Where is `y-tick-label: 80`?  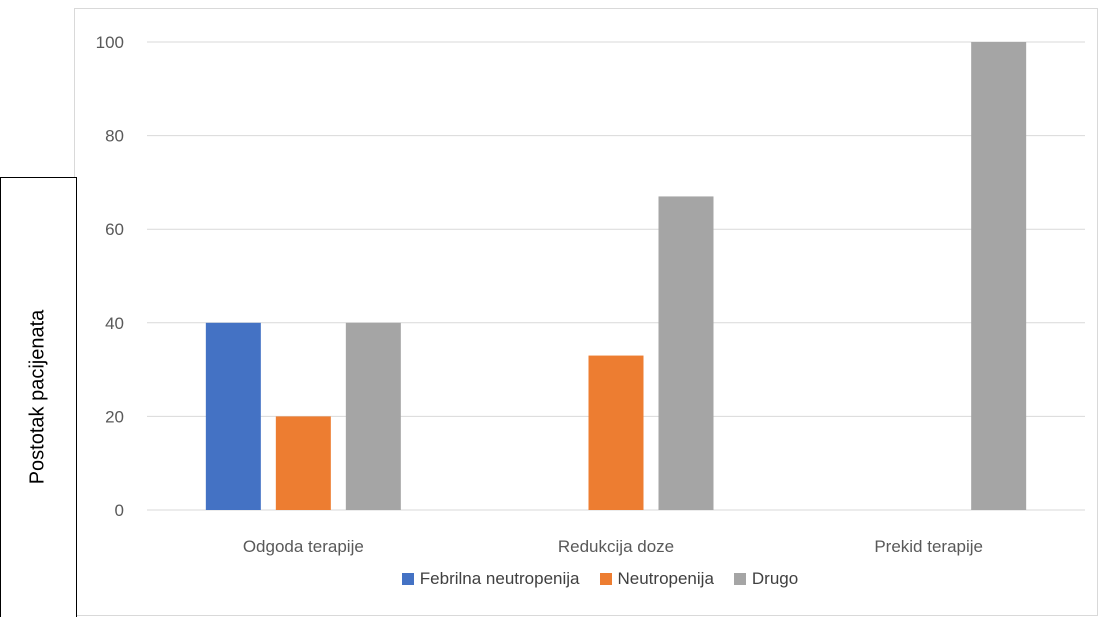 y-tick-label: 80 is located at coordinates (114, 136).